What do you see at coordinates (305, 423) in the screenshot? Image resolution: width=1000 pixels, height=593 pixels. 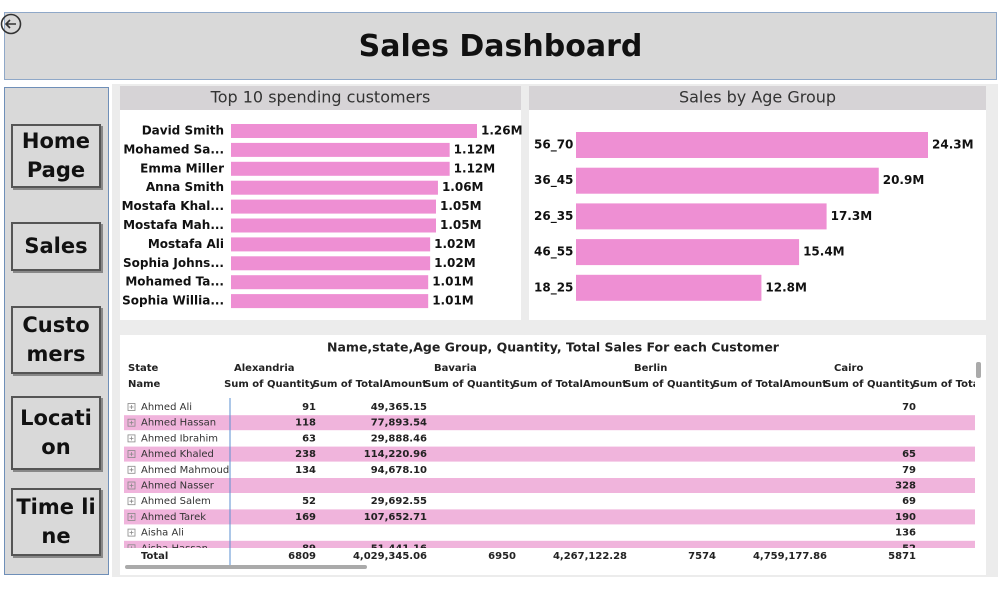 I see `cell: 118` at bounding box center [305, 423].